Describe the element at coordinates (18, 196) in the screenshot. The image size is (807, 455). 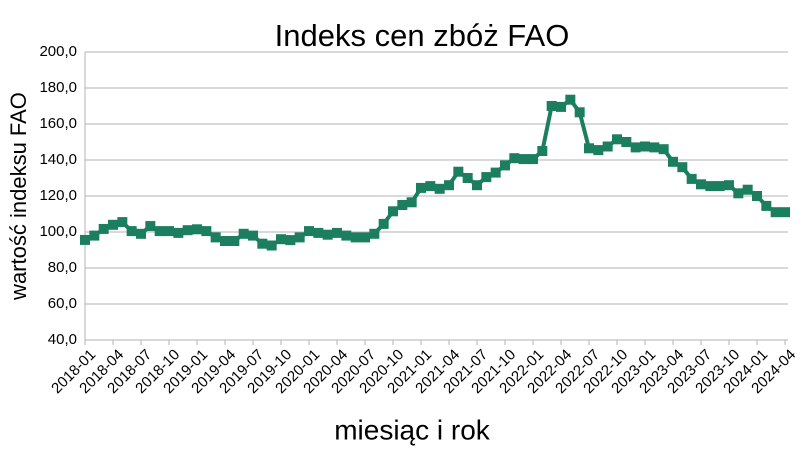
I see `y-axis-label: wartość indeksu FAO` at that location.